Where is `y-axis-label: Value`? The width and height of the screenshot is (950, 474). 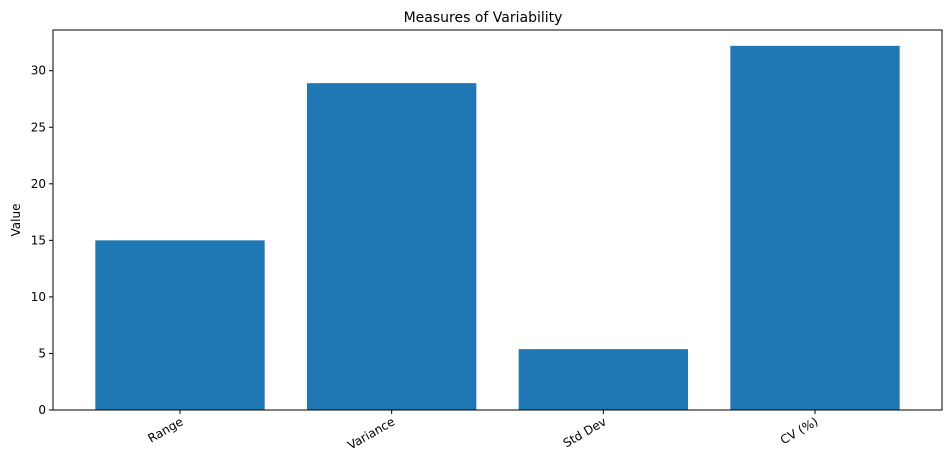
y-axis-label: Value is located at coordinates (16, 220).